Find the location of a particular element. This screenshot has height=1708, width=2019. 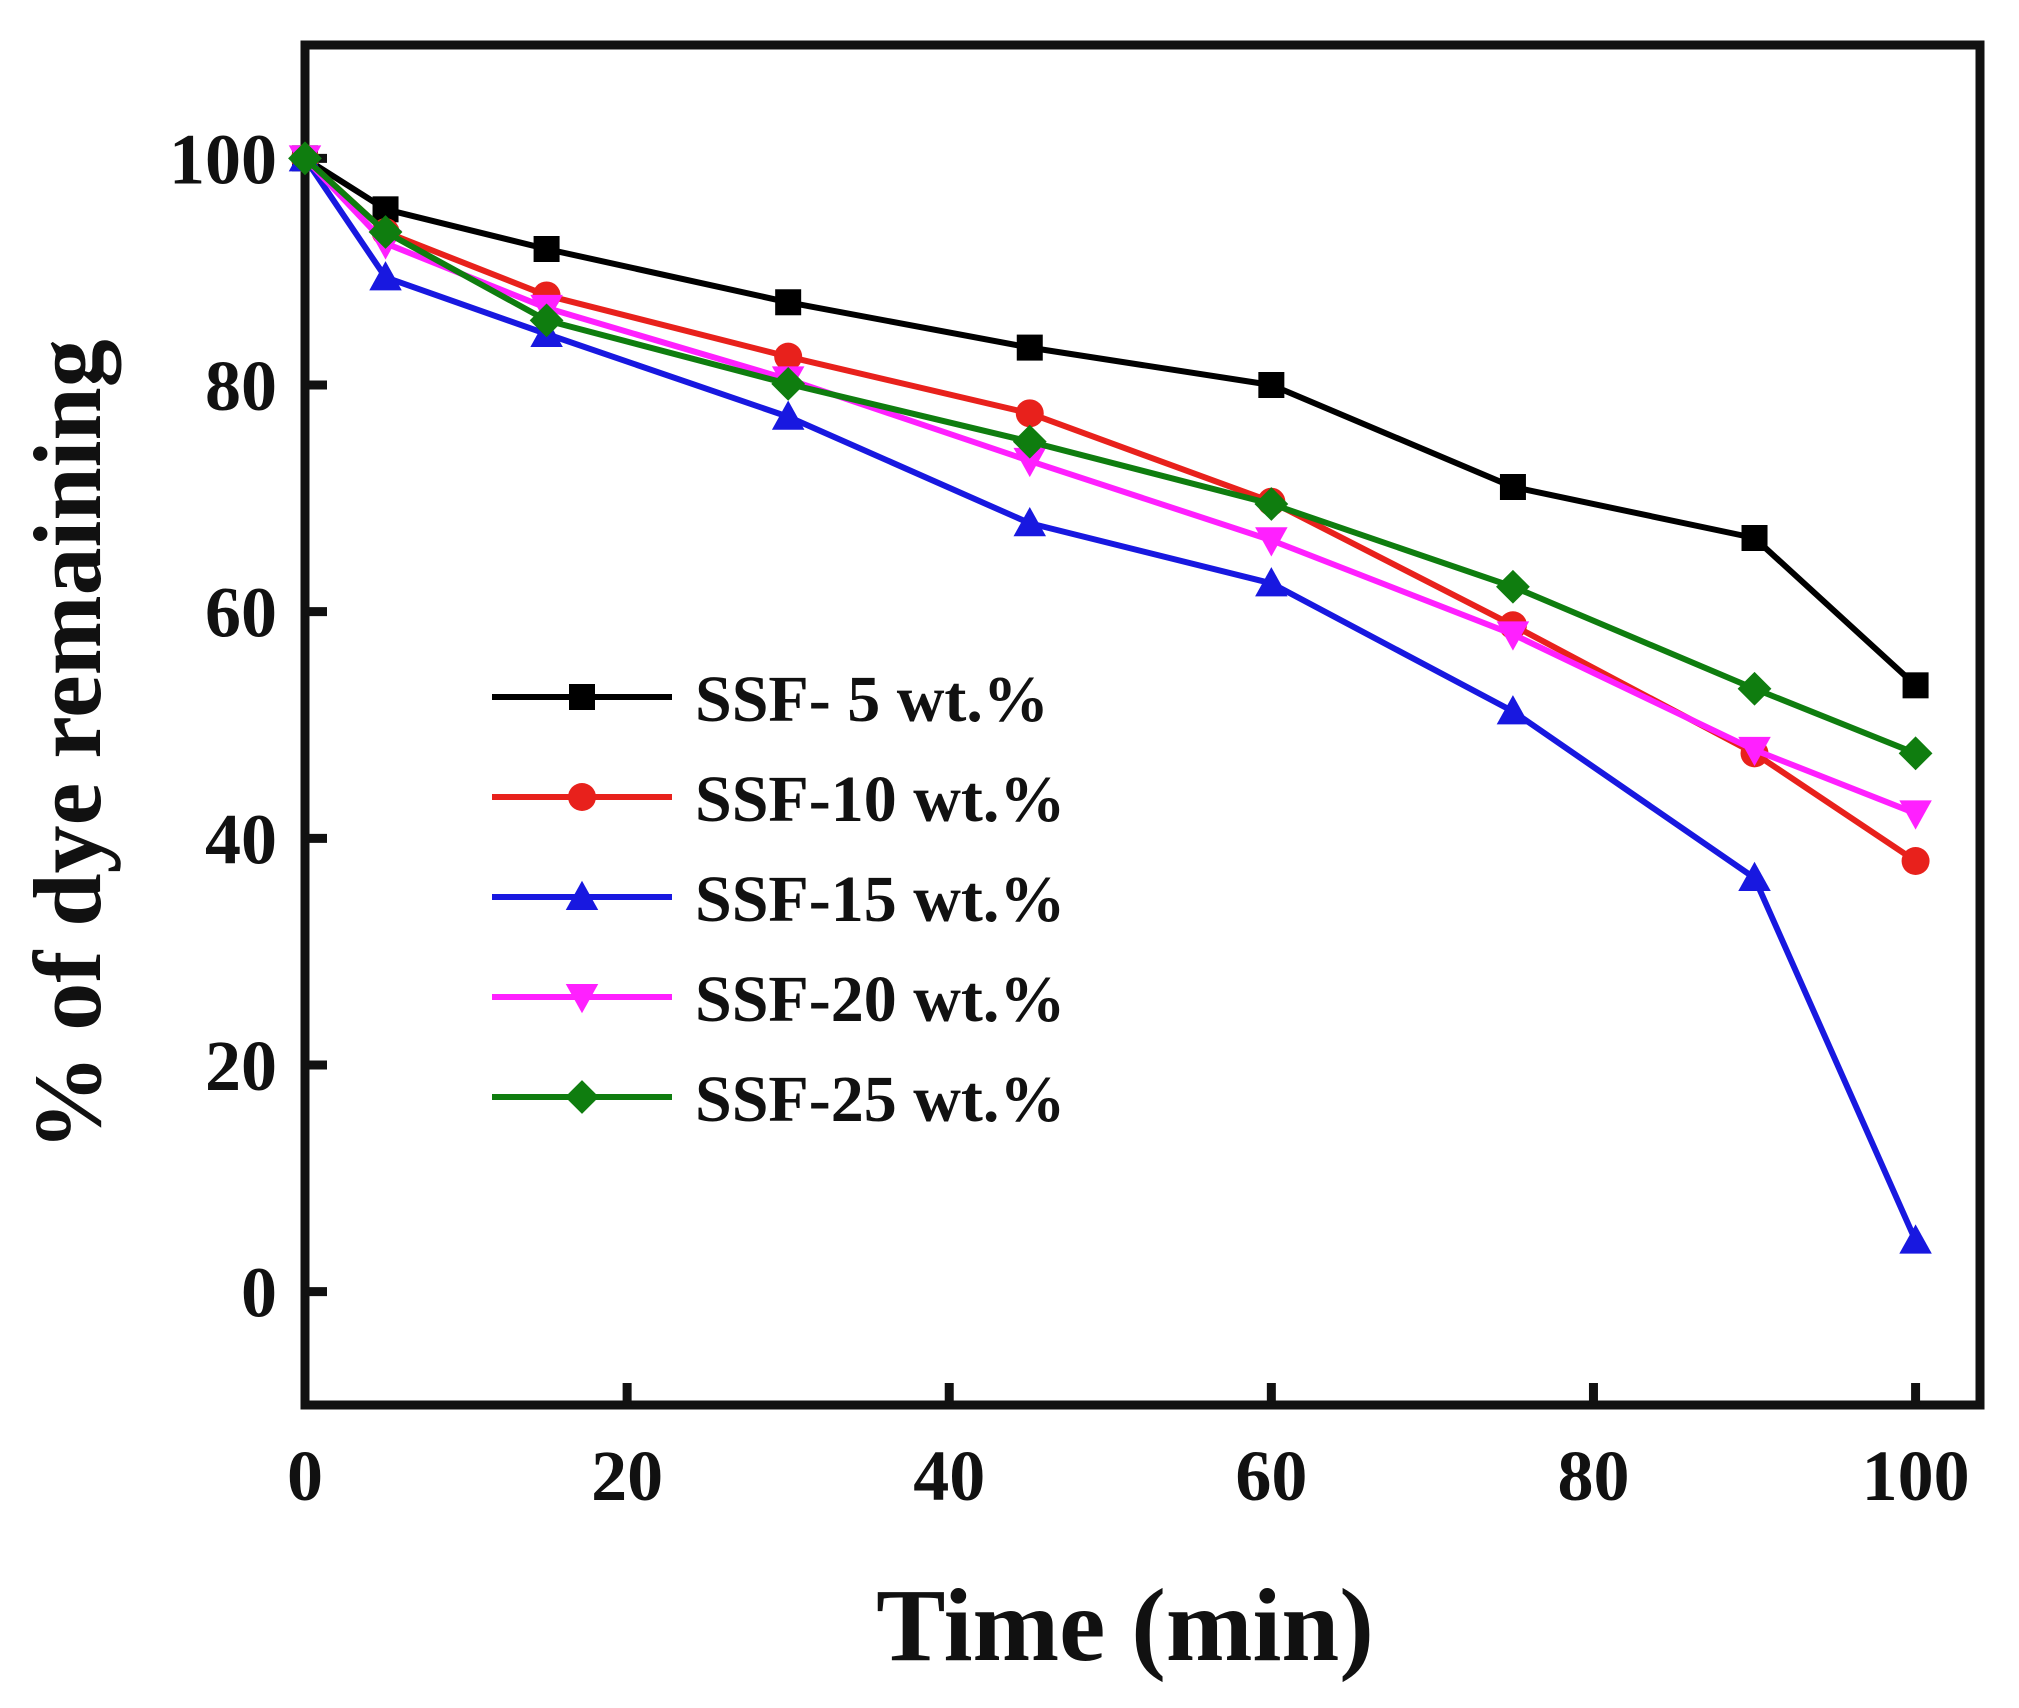

y-tick-label: 80 is located at coordinates (241, 386).